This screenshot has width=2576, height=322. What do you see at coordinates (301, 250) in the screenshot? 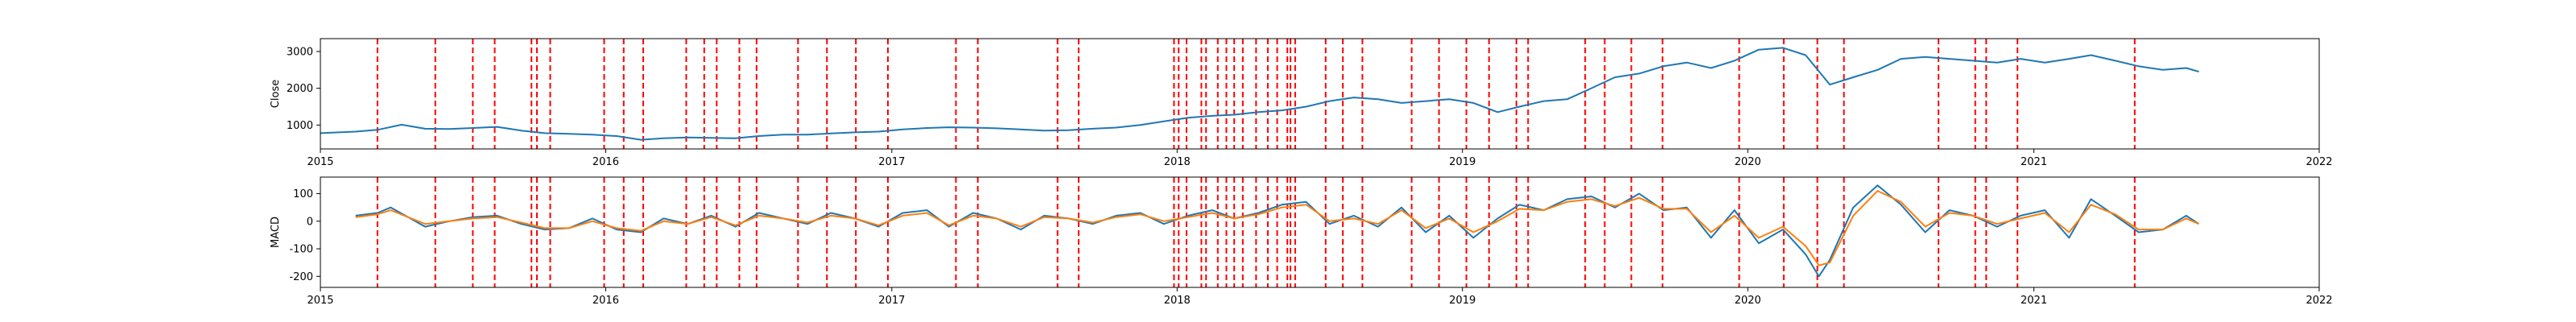
I see `macd-y-tick-label: -100` at bounding box center [301, 250].